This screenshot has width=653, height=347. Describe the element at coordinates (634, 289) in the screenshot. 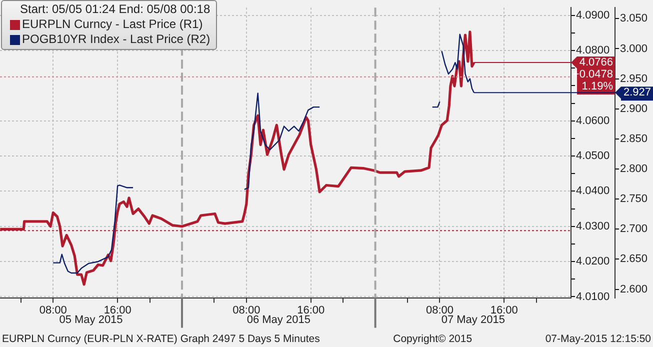

I see `y2-tick-label: 2.600` at that location.